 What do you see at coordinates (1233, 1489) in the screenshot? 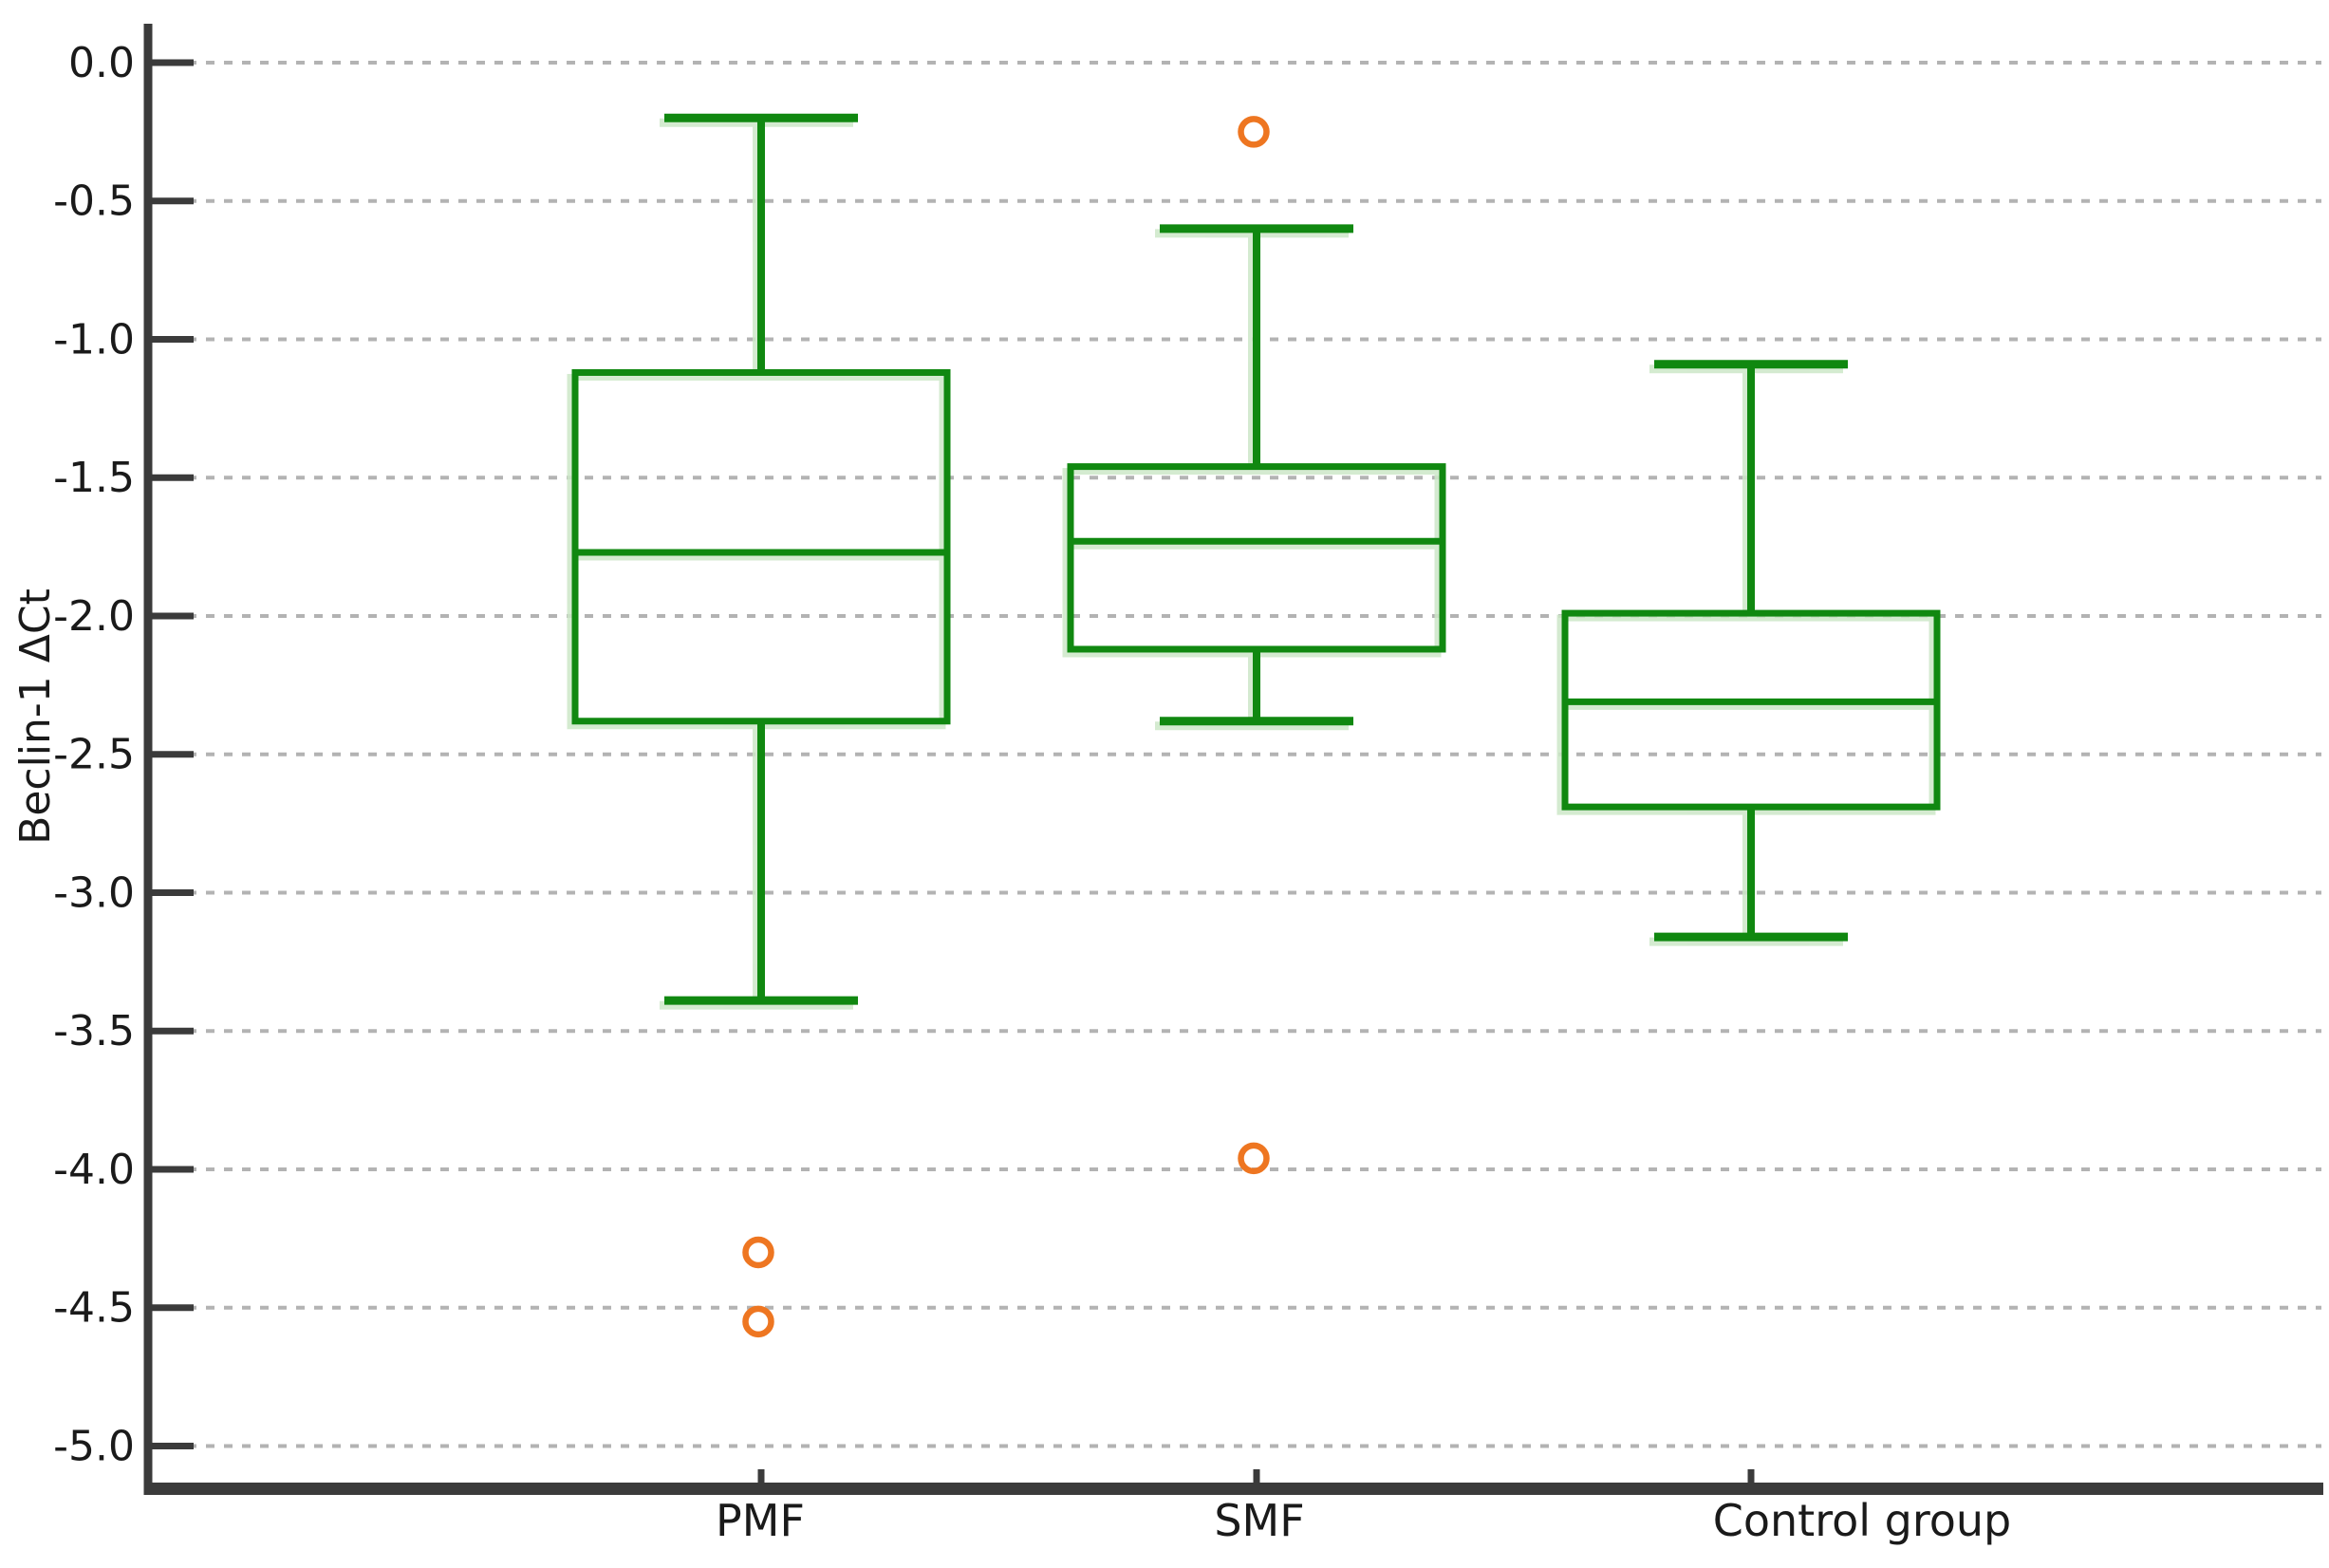
I see `x-axis-line` at bounding box center [1233, 1489].